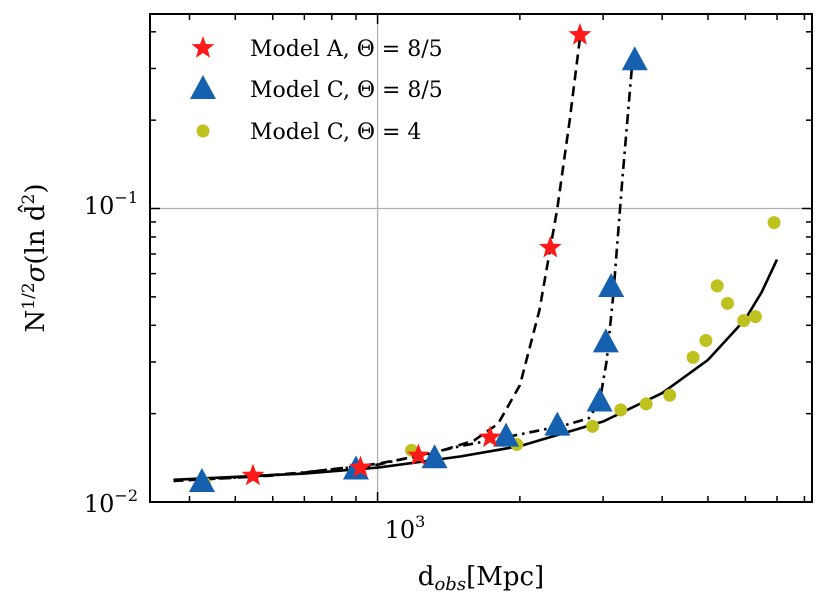 The image size is (831, 605). What do you see at coordinates (99, 206) in the screenshot?
I see `y-tick-base-2: 10` at bounding box center [99, 206].